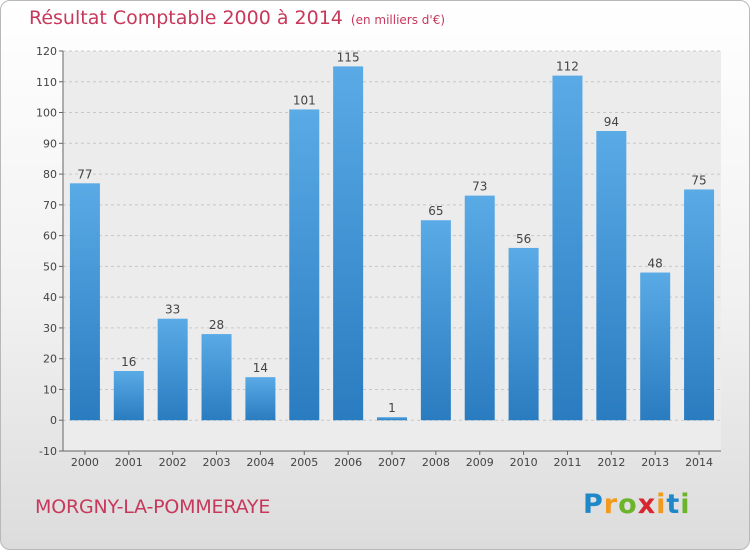  I want to click on proxiti-logo: Proxiti, so click(637, 504).